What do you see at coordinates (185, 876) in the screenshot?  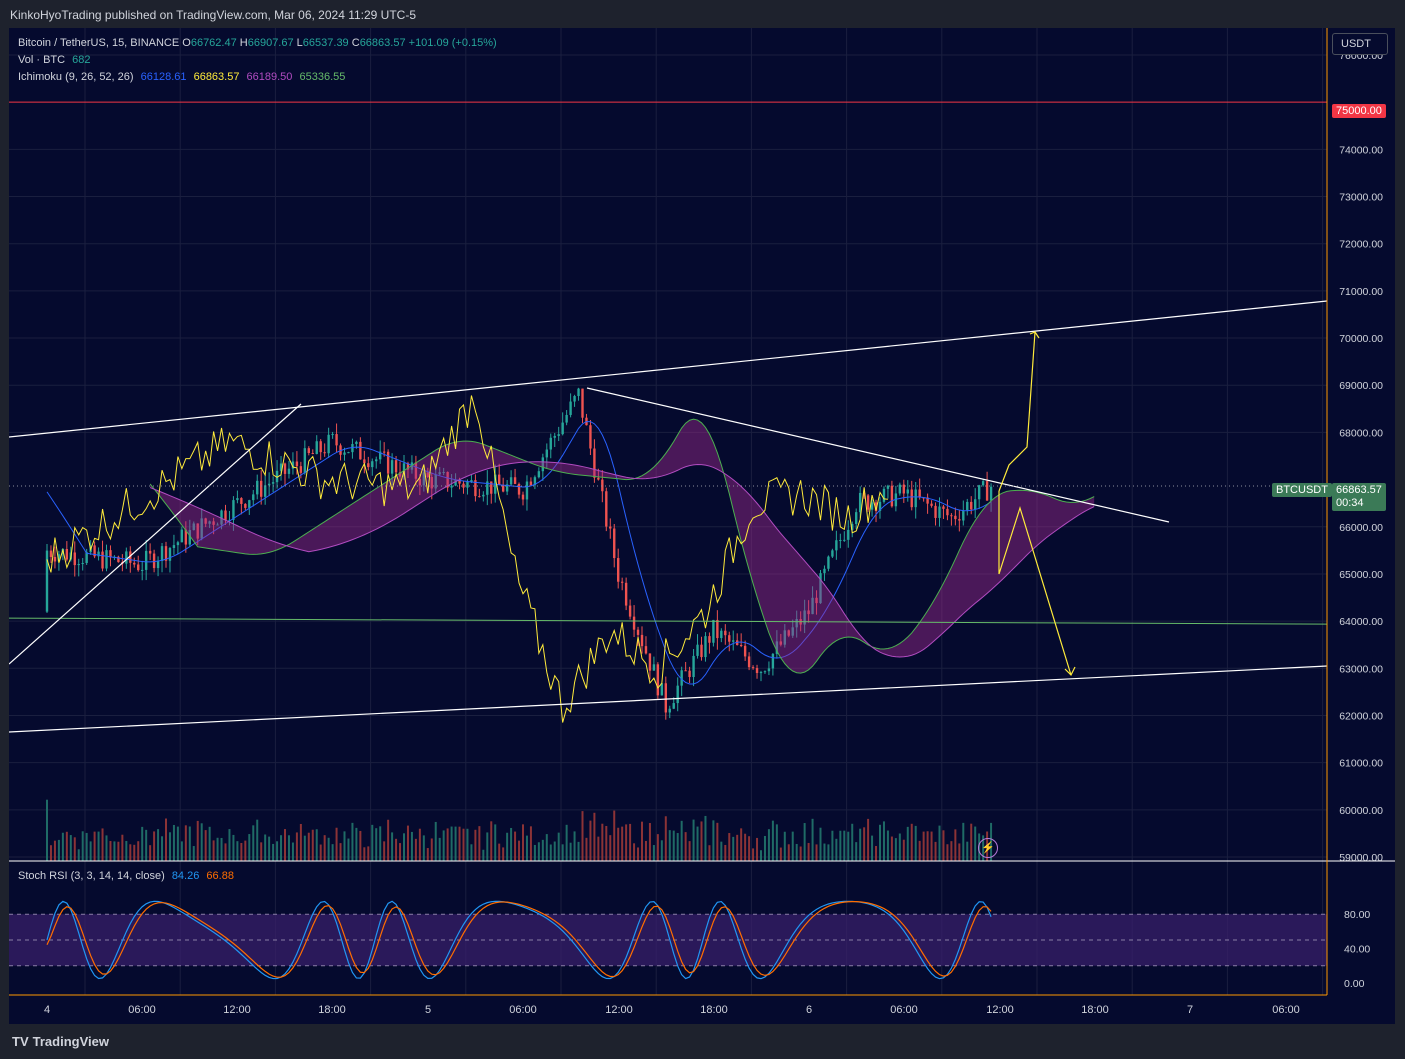 I see `stoch-k-value: 84.26` at bounding box center [185, 876].